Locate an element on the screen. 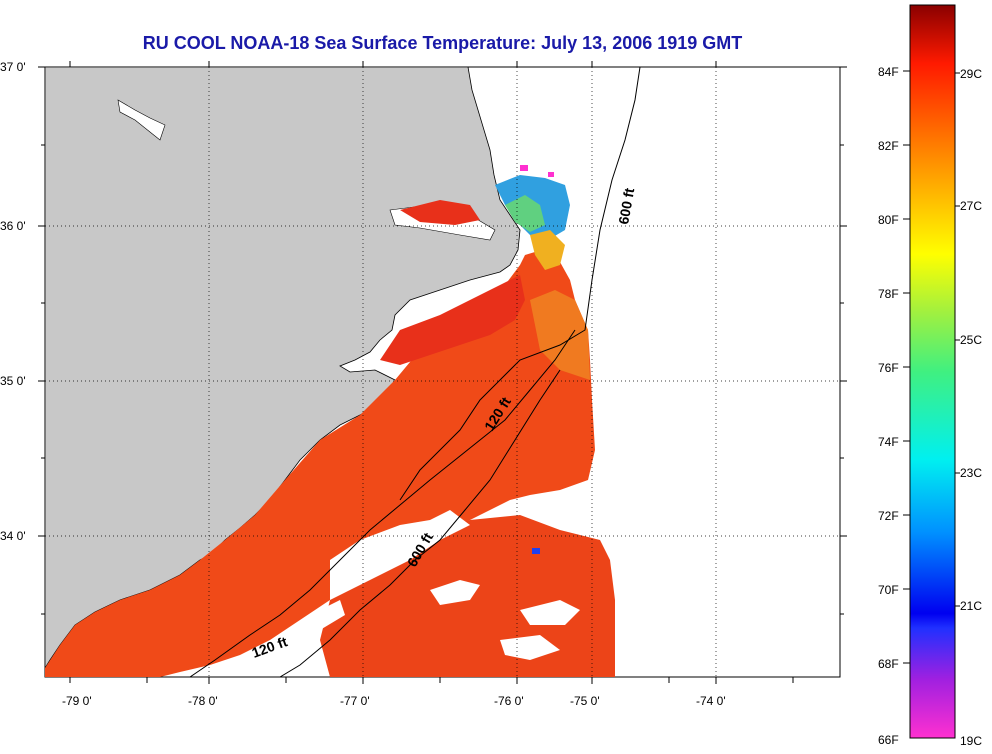 The height and width of the screenshot is (754, 992). lon-label: -75 0' is located at coordinates (585, 701).